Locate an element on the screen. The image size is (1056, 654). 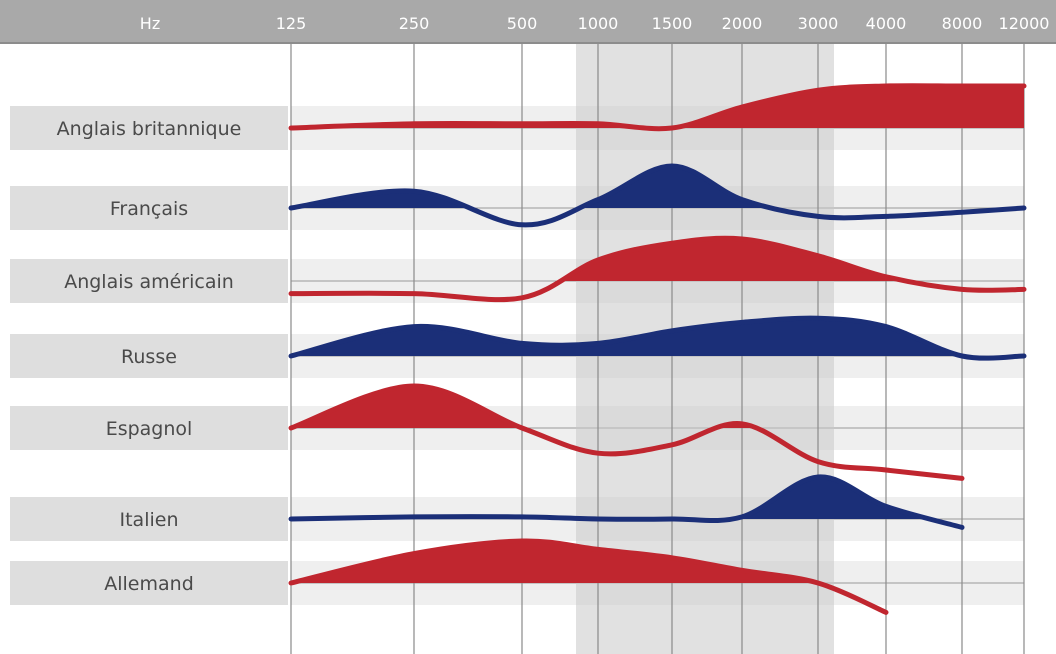
language-label-allemand: Allemand is located at coordinates (149, 584).